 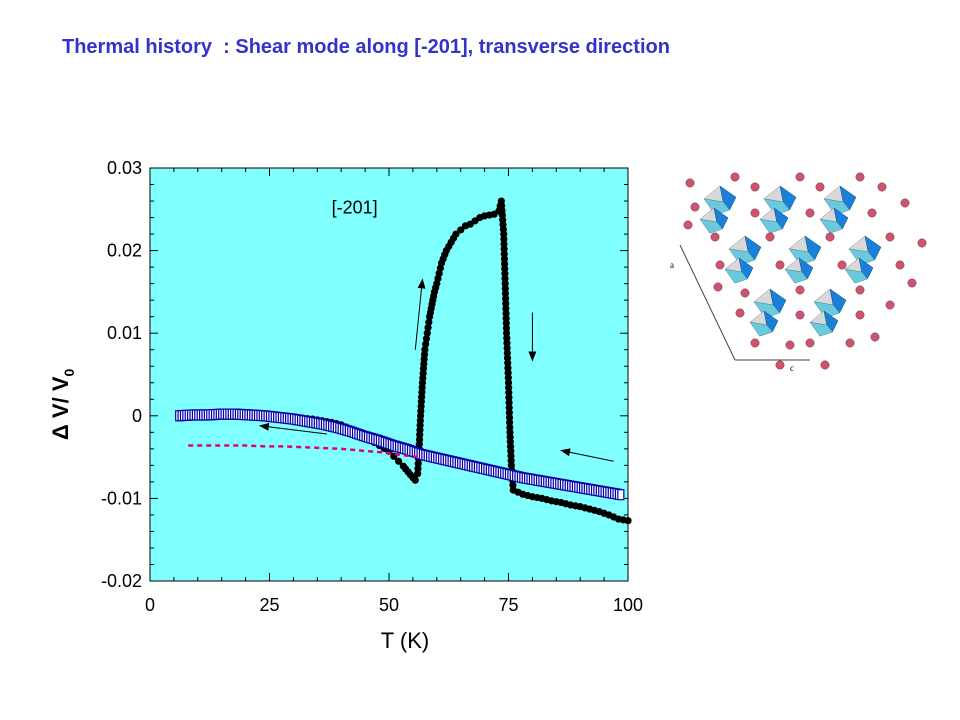 I want to click on crystal-structure, so click(x=805, y=271).